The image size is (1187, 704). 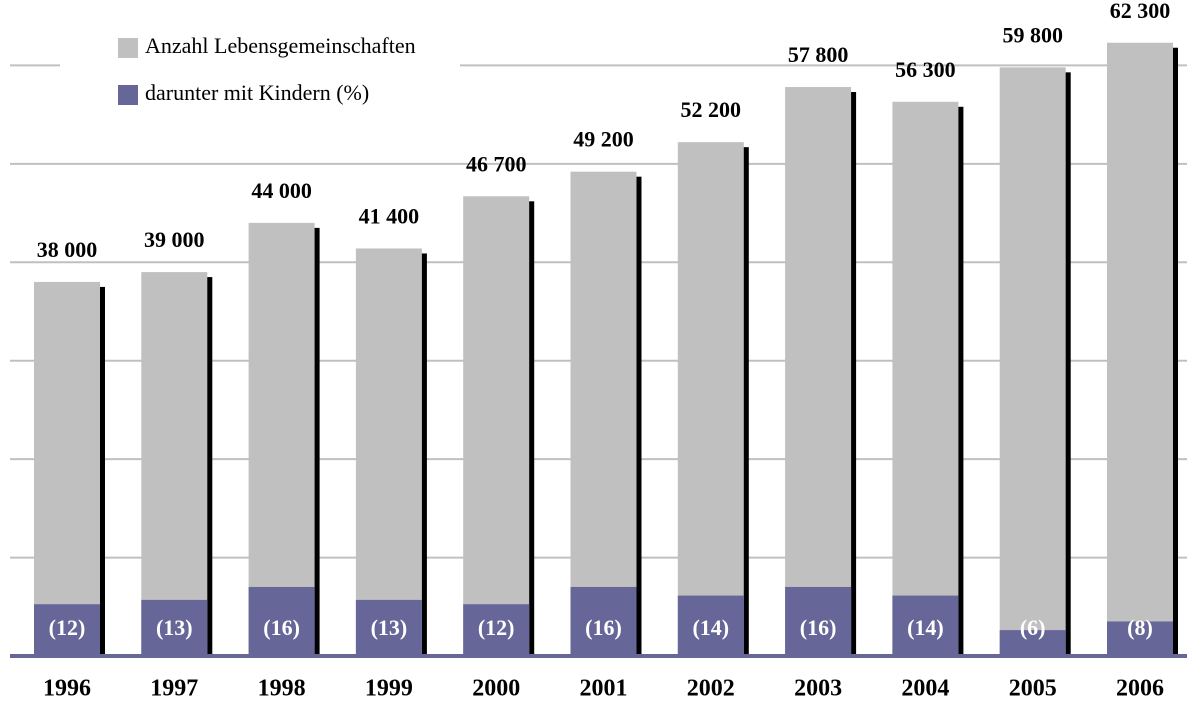 What do you see at coordinates (1033, 689) in the screenshot?
I see `x-tick-label: 2005` at bounding box center [1033, 689].